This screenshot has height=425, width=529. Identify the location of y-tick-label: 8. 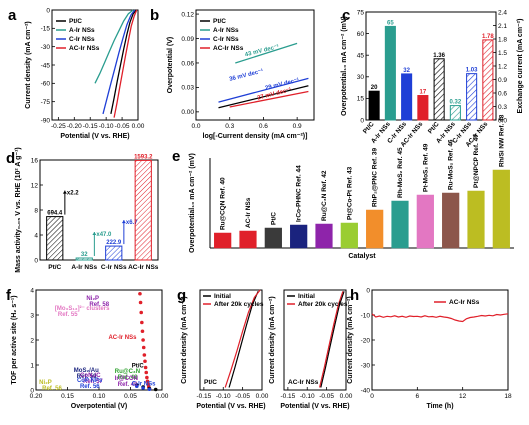
(36, 210).